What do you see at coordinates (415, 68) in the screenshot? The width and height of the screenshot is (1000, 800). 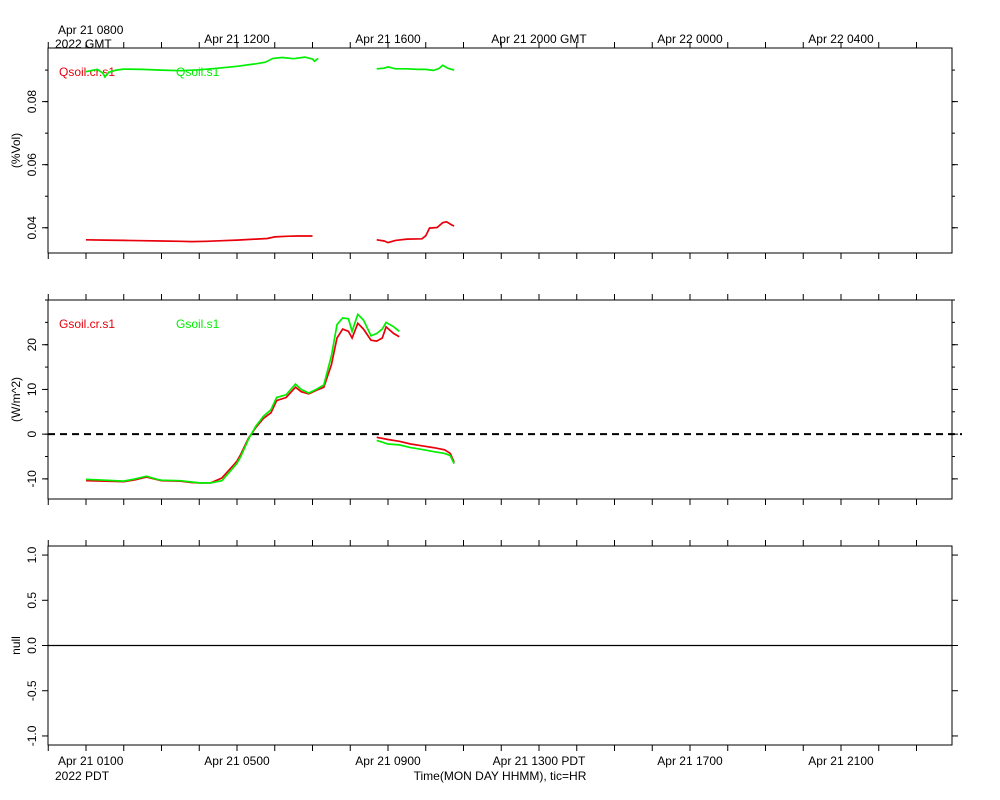 I see `series-line-Qsoil.s1-segment-2` at bounding box center [415, 68].